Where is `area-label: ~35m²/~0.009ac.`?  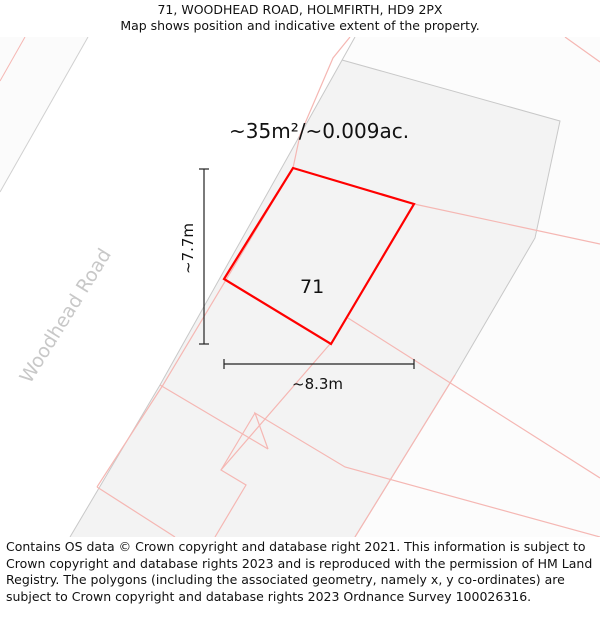
area-label: ~35m²/~0.009ac. is located at coordinates (319, 131).